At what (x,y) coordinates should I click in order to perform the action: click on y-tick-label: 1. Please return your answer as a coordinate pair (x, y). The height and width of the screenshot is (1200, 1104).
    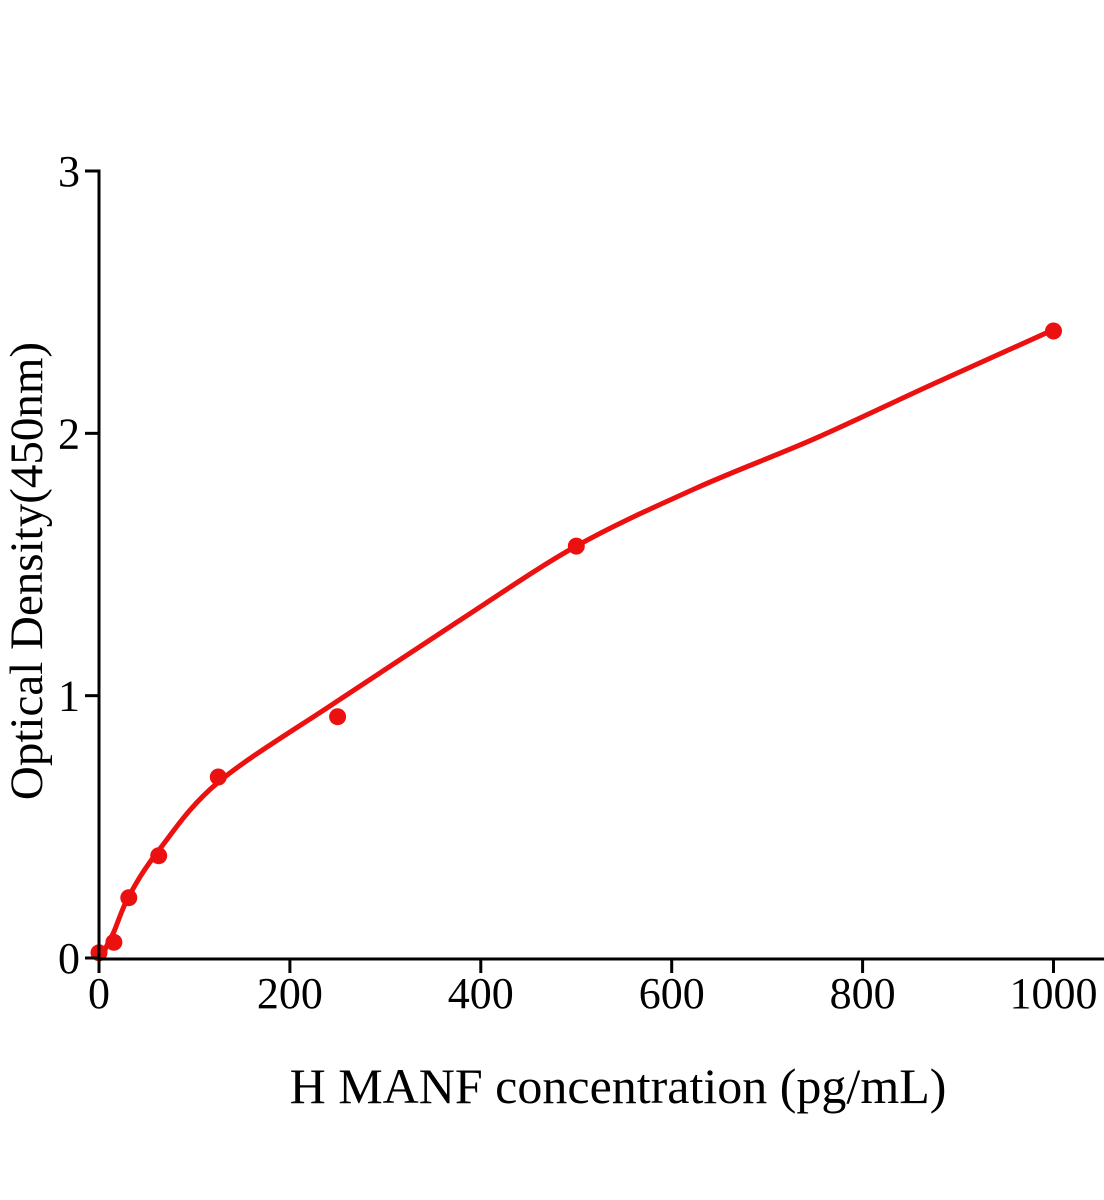
    Looking at the image, I should click on (69, 696).